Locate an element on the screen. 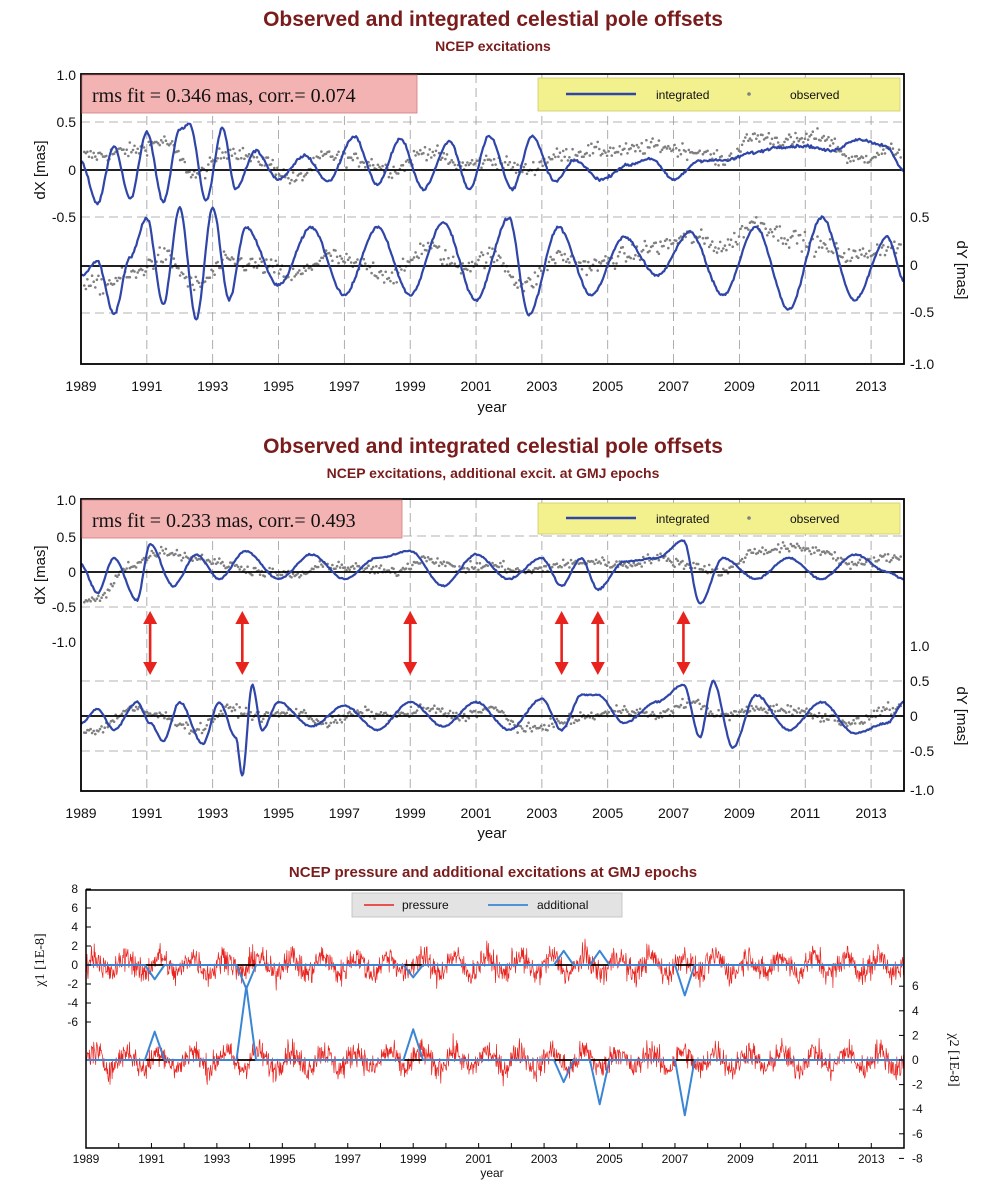 This screenshot has height=1181, width=987. x-tick-label-2005: 2005 is located at coordinates (607, 386).